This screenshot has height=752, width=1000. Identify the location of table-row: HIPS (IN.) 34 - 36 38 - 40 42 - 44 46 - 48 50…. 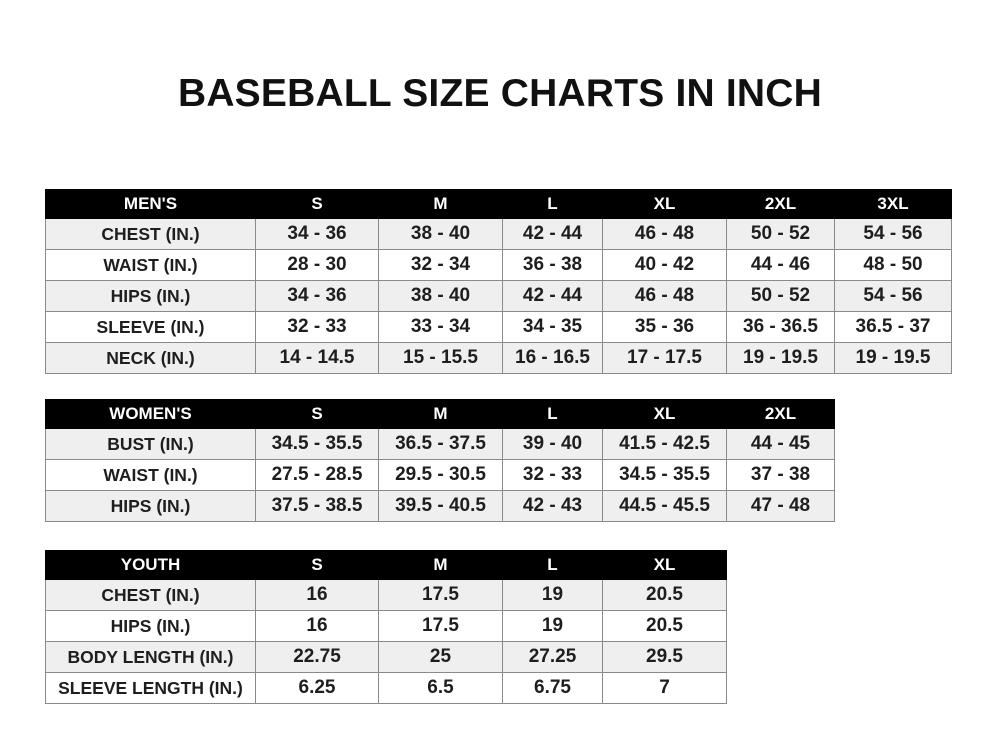
(498, 296).